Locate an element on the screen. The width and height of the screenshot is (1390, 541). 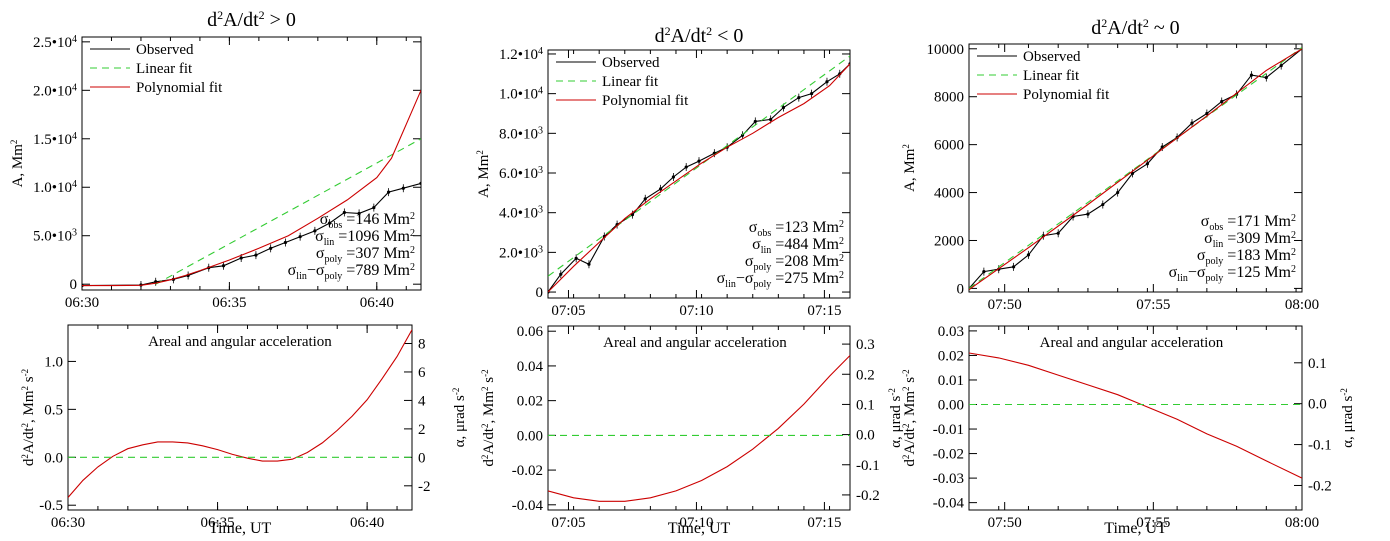
y-tick-label: 0.02 is located at coordinates (530, 402).